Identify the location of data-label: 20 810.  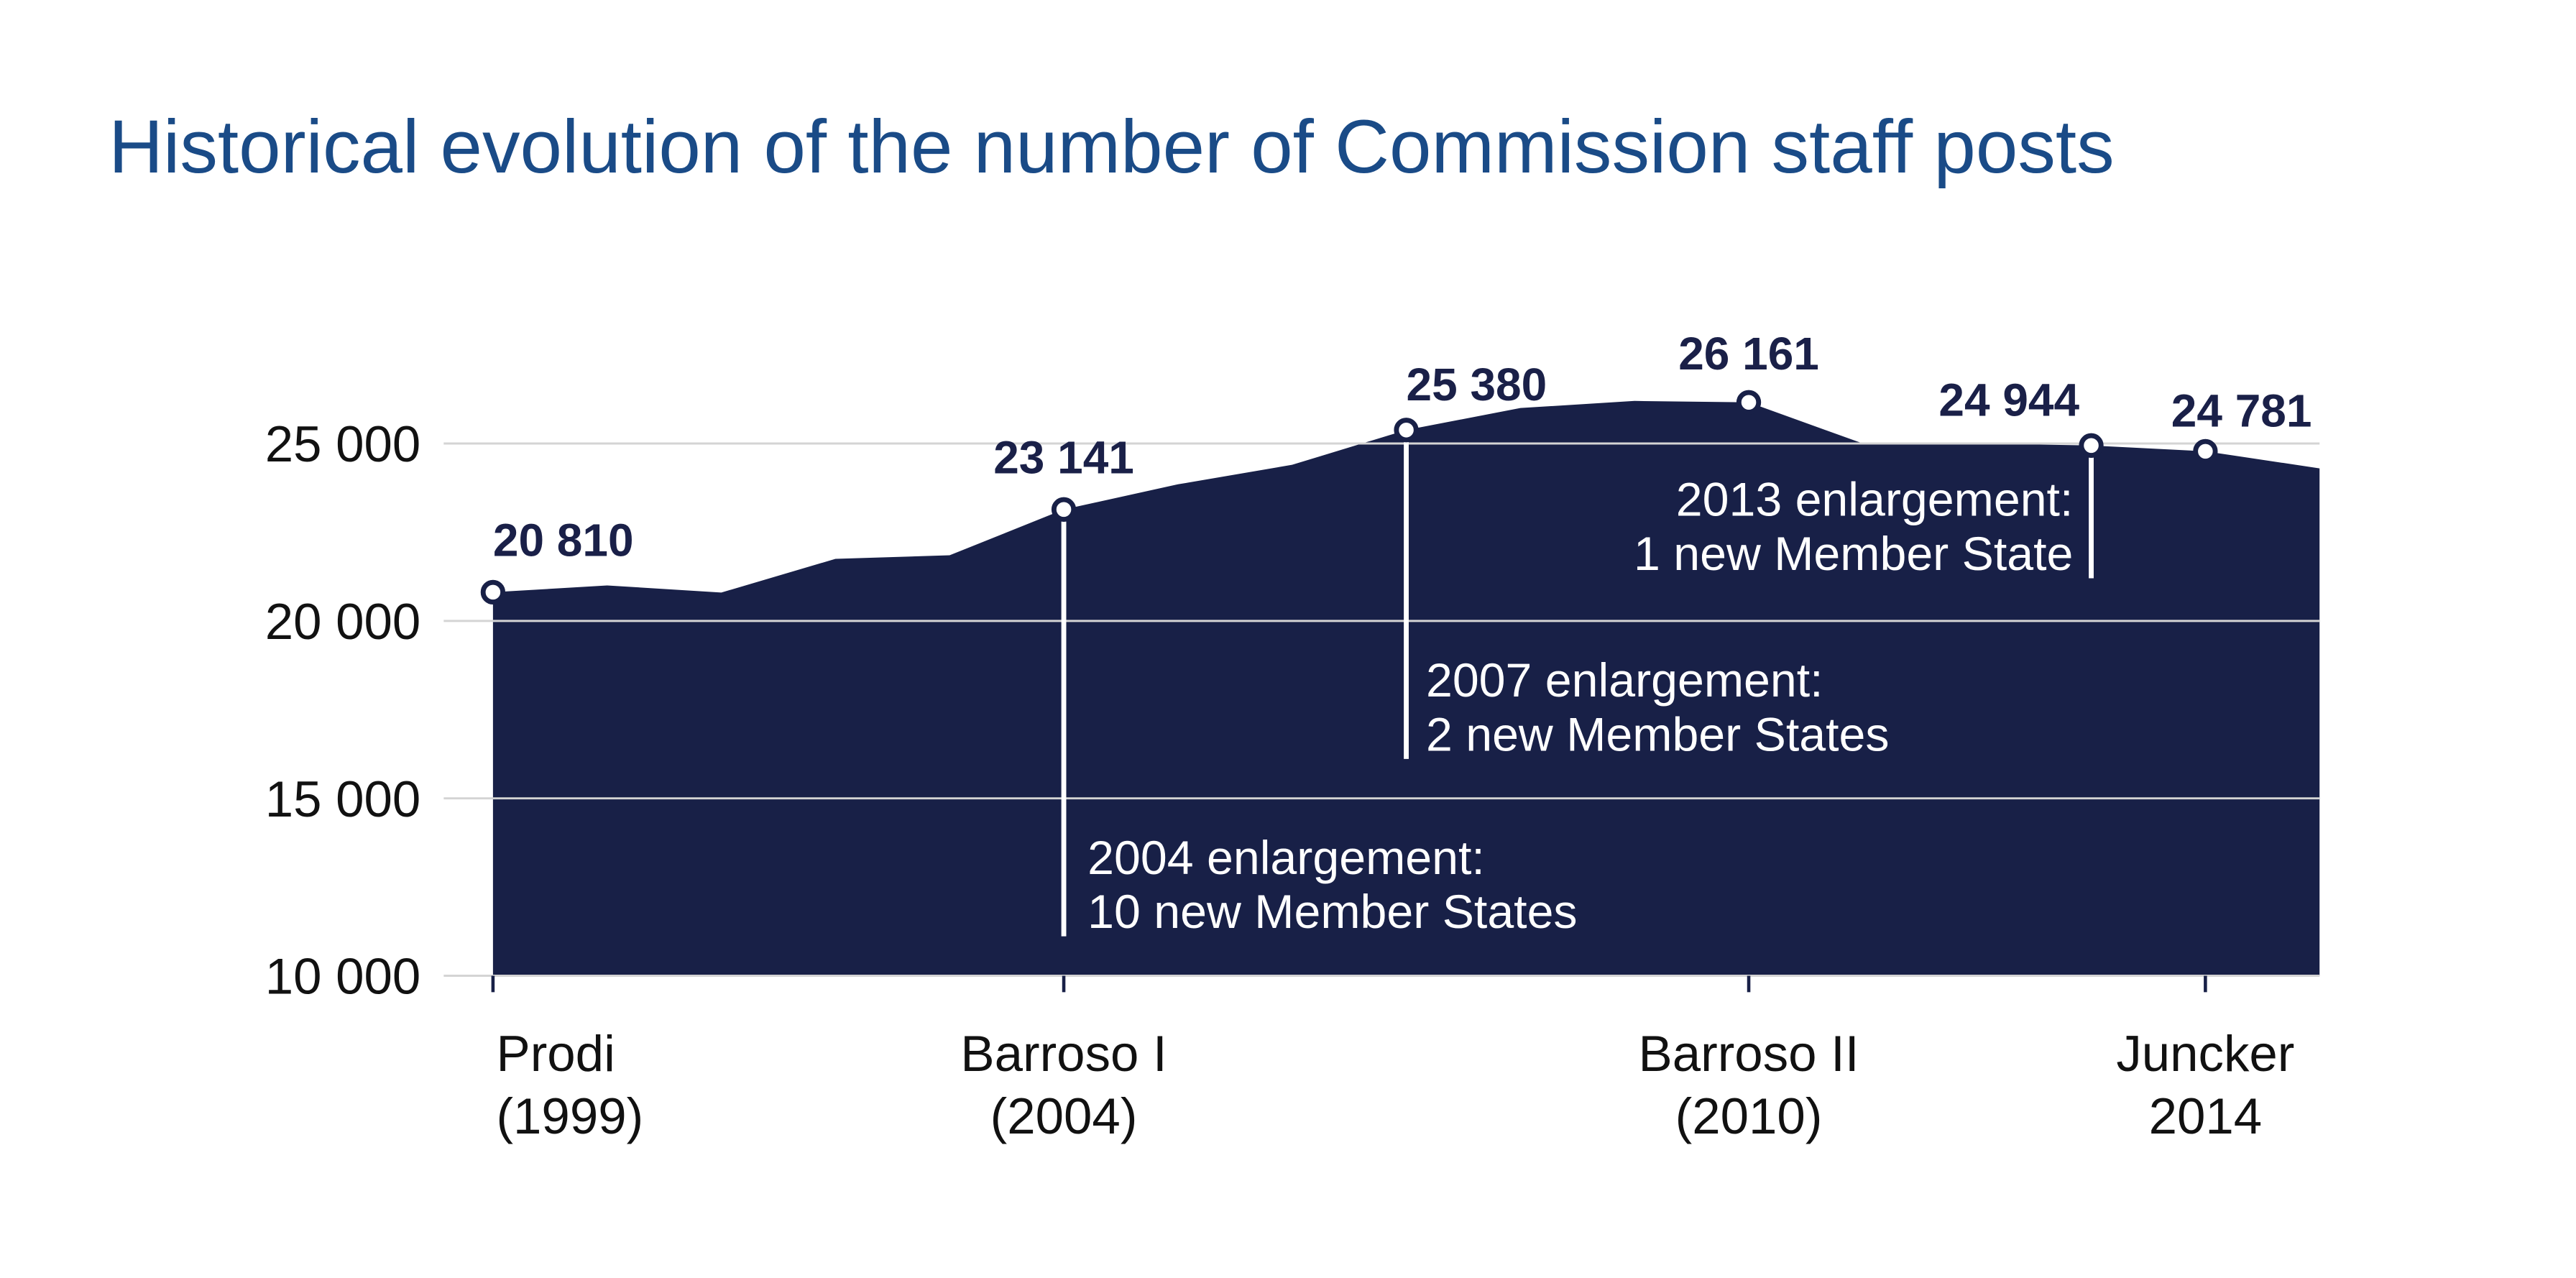
(563, 540).